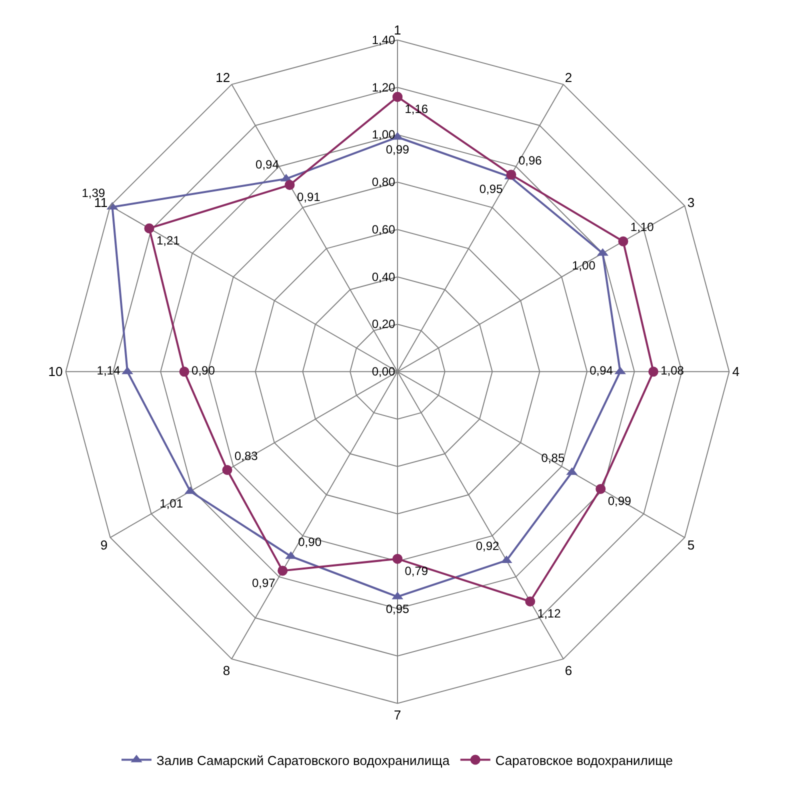 Image resolution: width=795 pixels, height=801 pixels. What do you see at coordinates (264, 583) in the screenshot?
I see `data-label: 0,97` at bounding box center [264, 583].